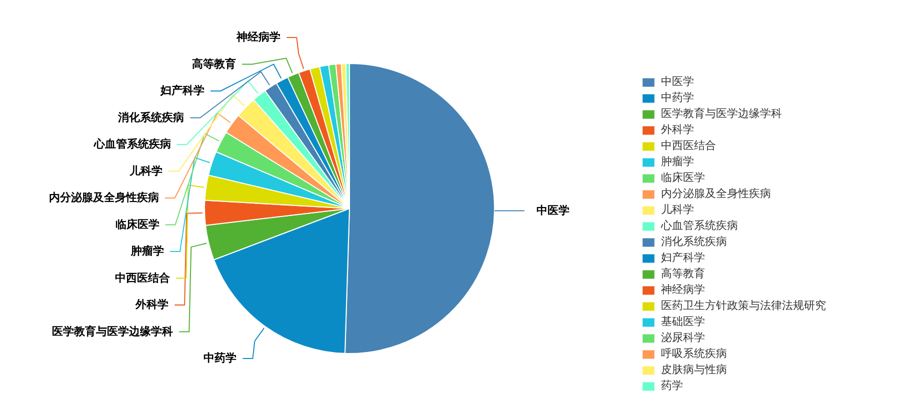 The image size is (898, 409). What do you see at coordinates (145, 171) in the screenshot?
I see `slice-label: 儿科学` at bounding box center [145, 171].